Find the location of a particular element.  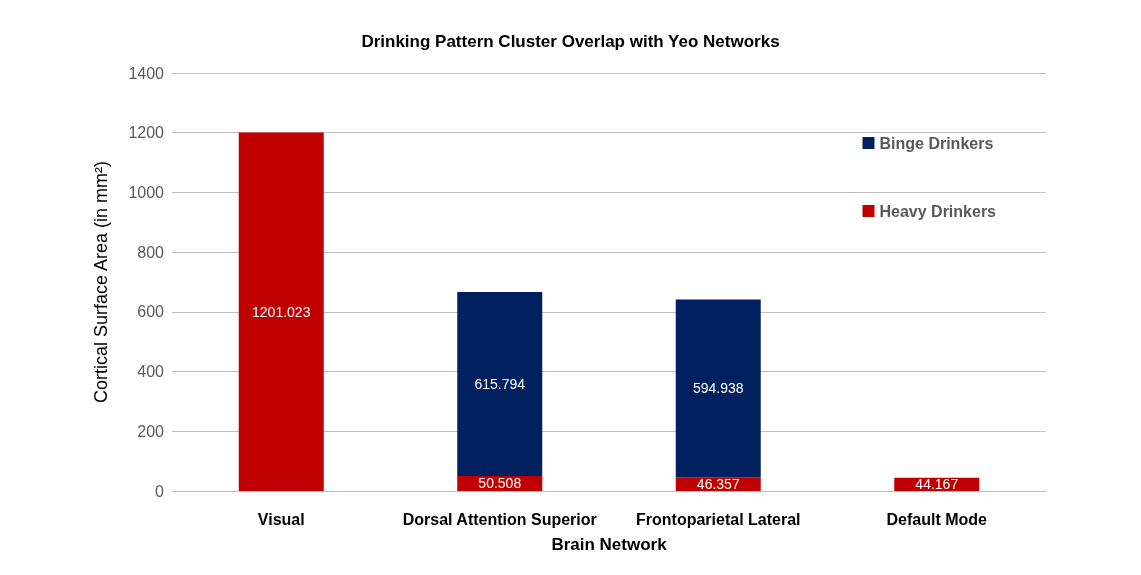

y-tick-label: 200 is located at coordinates (151, 431).